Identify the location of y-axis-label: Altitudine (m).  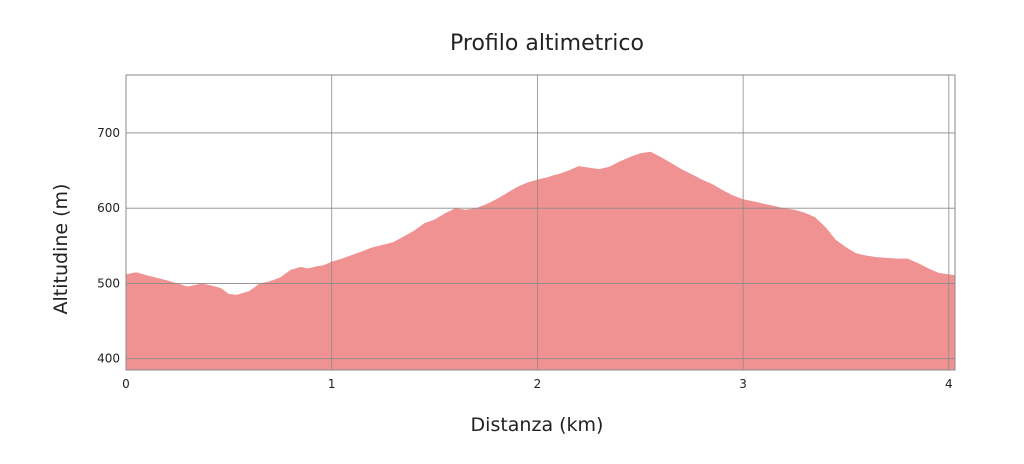
(61, 249).